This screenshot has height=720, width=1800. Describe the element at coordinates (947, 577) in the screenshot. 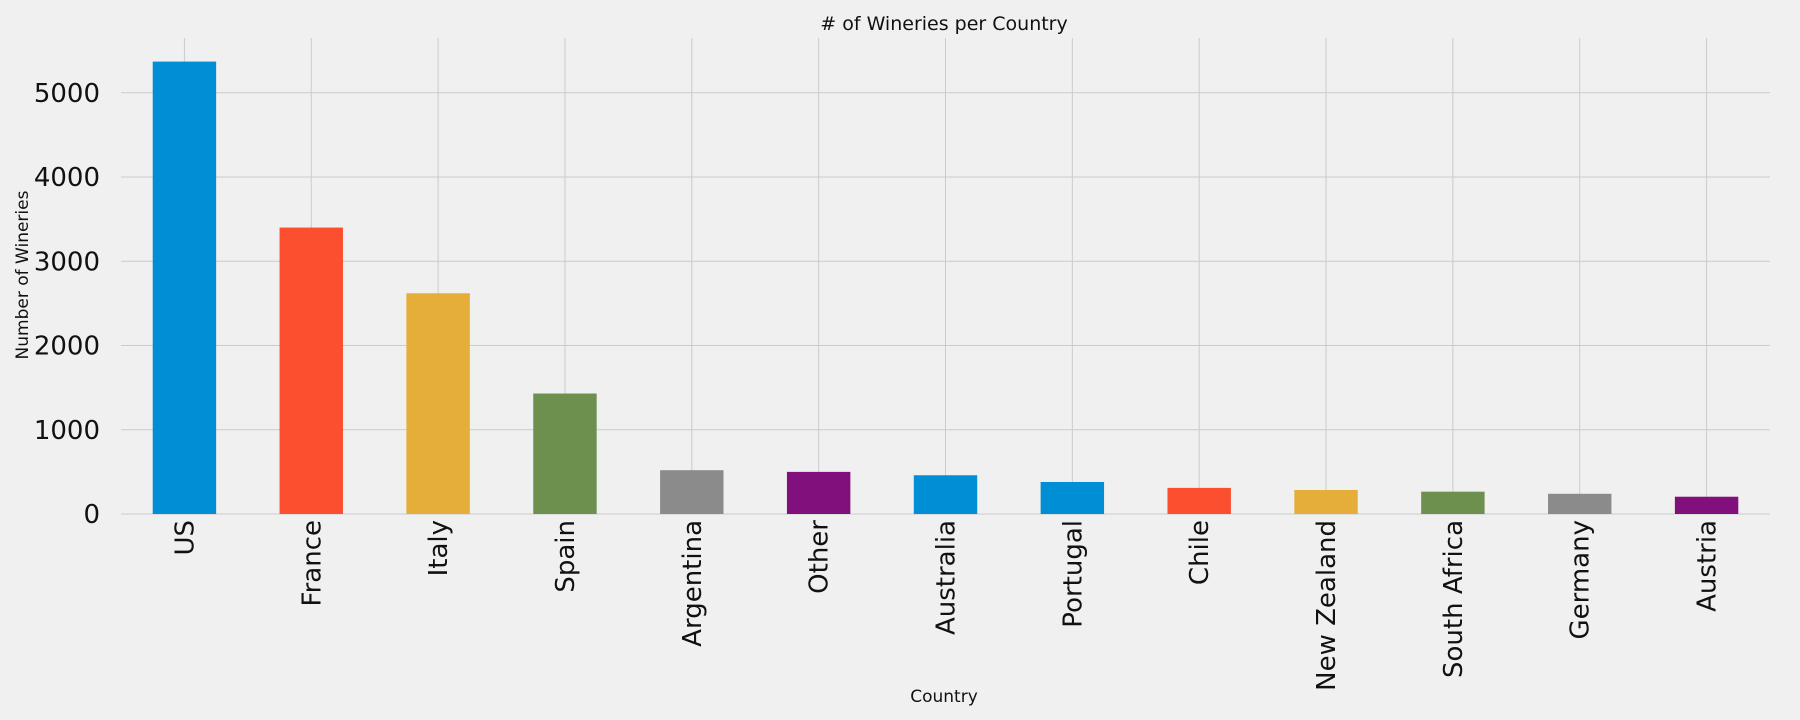

I see `x-tick-label: Australia` at that location.